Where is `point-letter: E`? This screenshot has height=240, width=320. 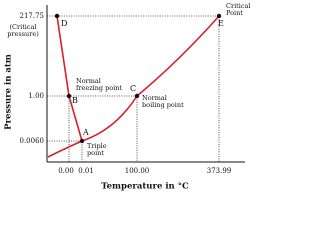 point-letter: E is located at coordinates (221, 23).